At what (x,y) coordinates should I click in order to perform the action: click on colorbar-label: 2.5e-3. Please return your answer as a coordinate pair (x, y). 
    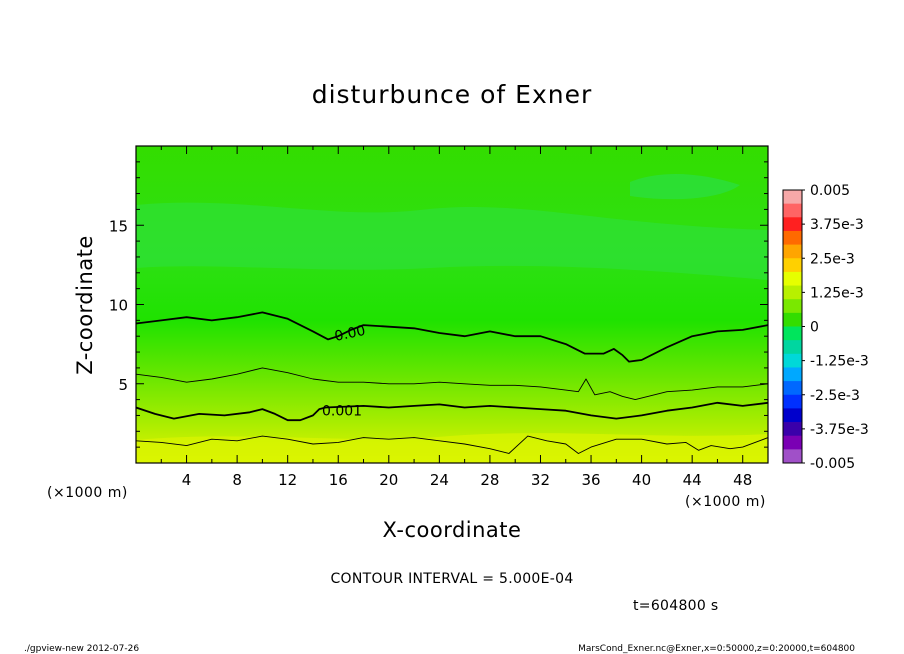
    Looking at the image, I should click on (832, 259).